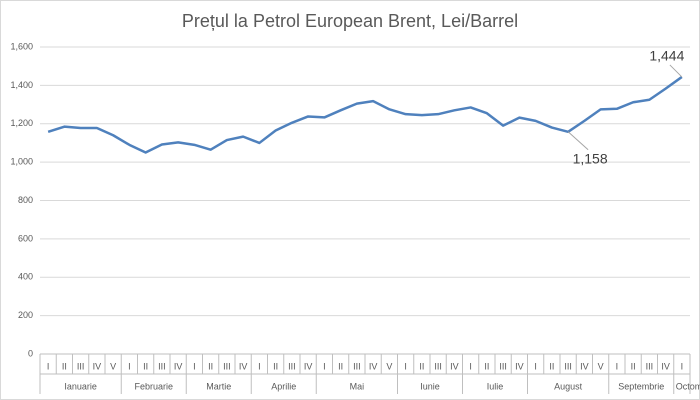  What do you see at coordinates (21, 123) in the screenshot?
I see `y-tick-label: 1,200` at bounding box center [21, 123].